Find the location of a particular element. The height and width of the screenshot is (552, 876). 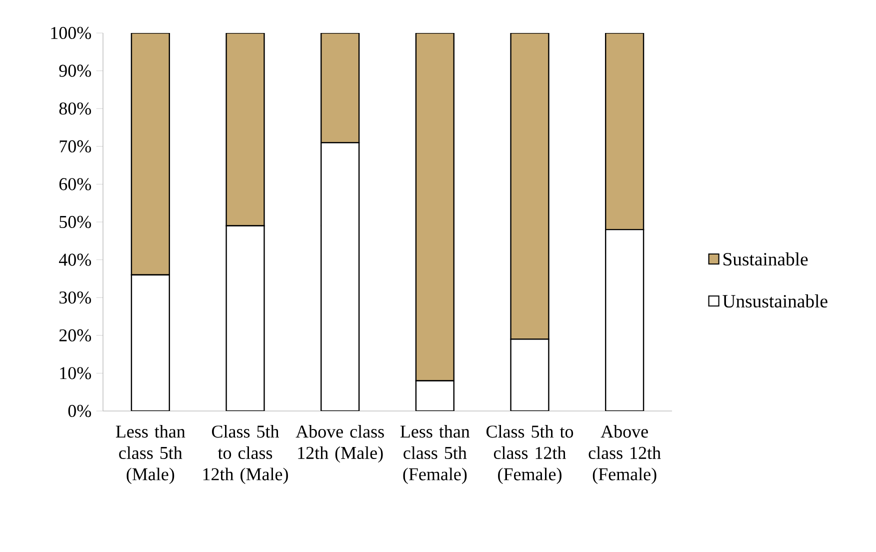

y-tick-label: 100% is located at coordinates (71, 33).